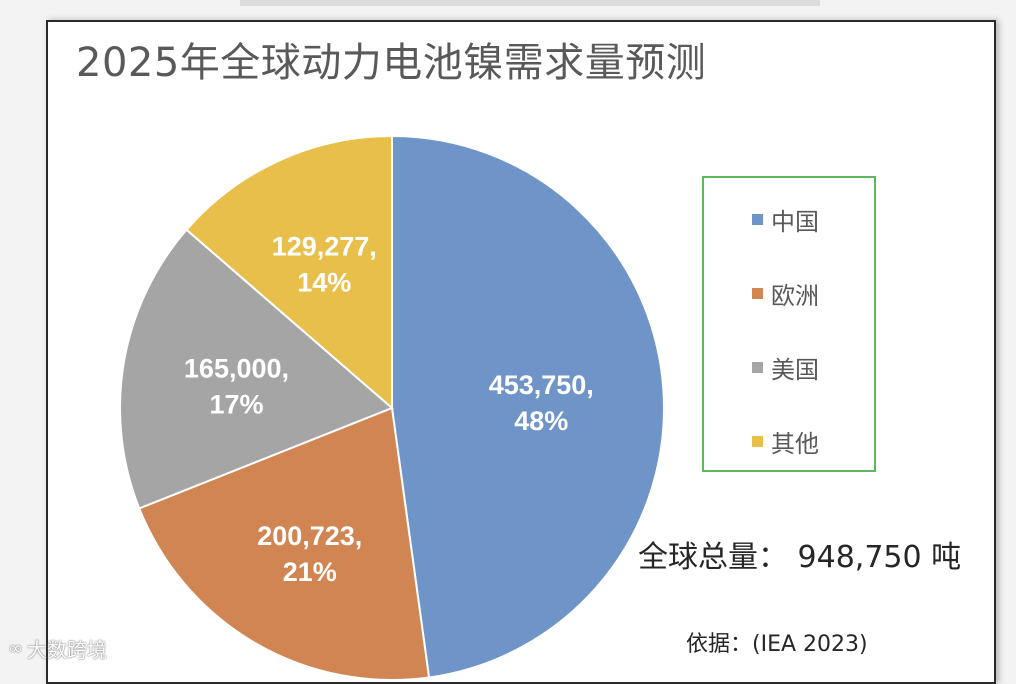  What do you see at coordinates (795, 444) in the screenshot?
I see `legend-label-other: 其他` at bounding box center [795, 444].